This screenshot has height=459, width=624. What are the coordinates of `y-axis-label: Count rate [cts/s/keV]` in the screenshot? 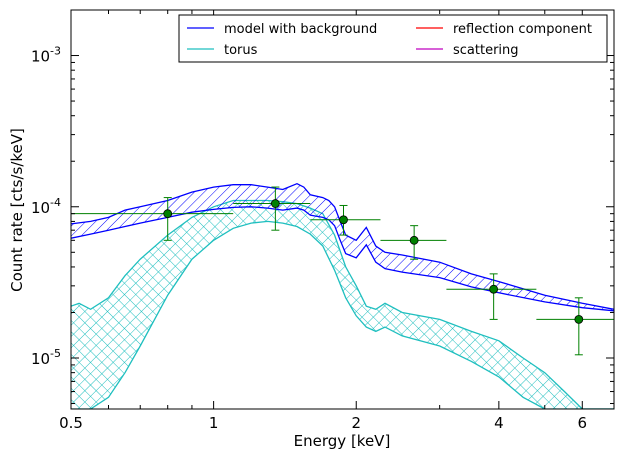 It's located at (17, 210).